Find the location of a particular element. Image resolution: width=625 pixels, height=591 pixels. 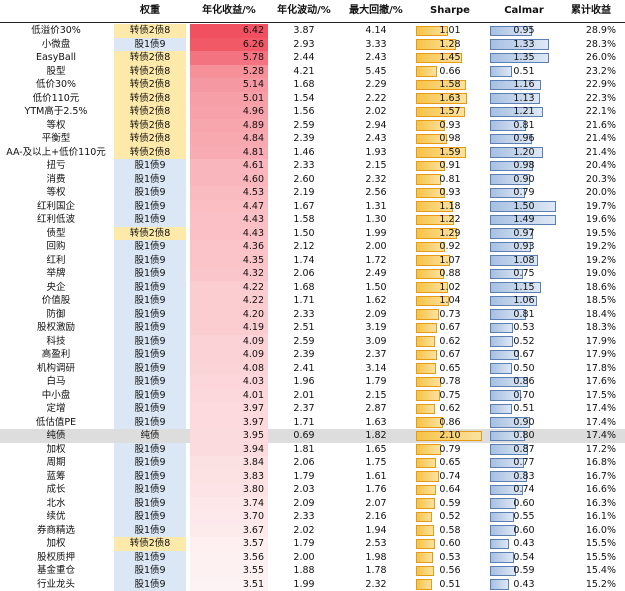

max-drawdown-cell: 1.31 is located at coordinates (376, 207).